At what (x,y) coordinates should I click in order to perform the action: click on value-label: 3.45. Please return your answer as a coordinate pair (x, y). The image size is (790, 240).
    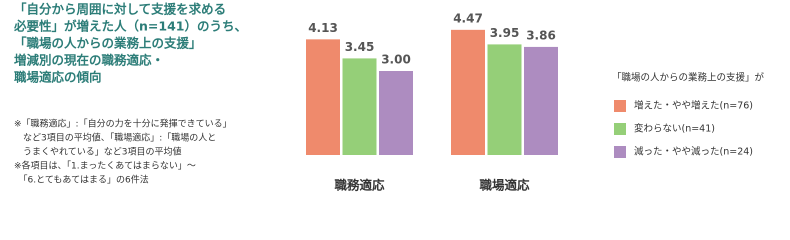
    Looking at the image, I should click on (360, 47).